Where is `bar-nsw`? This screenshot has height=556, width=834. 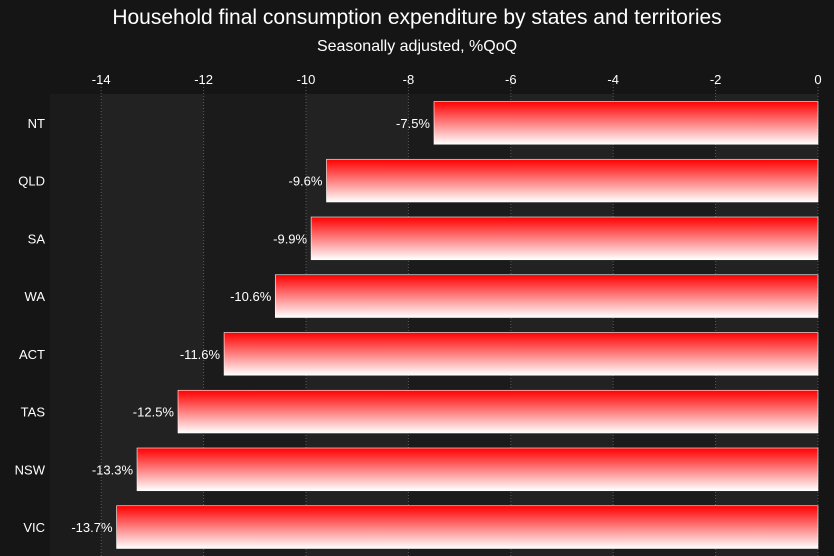
bar-nsw is located at coordinates (477, 469).